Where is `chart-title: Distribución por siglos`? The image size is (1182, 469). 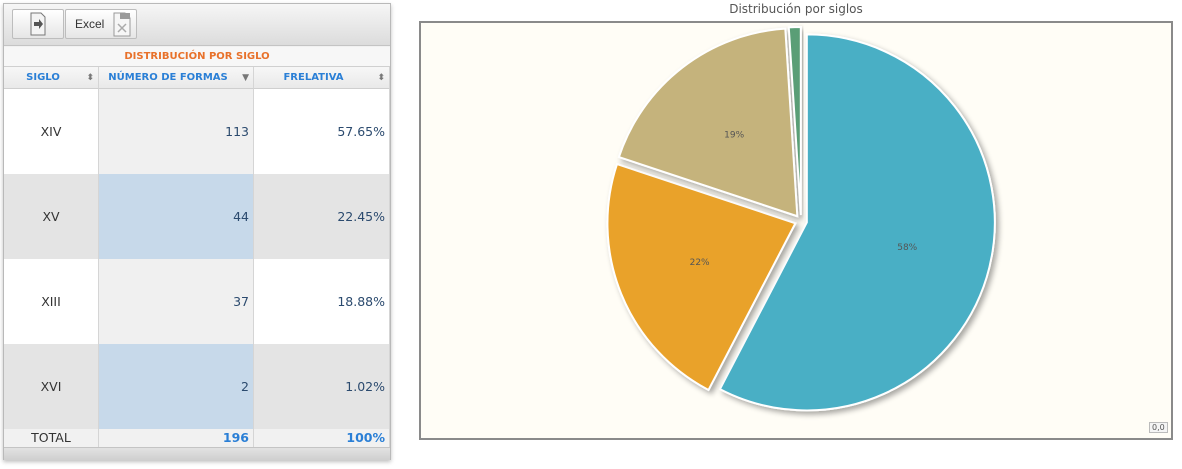
chart-title: Distribución por siglos is located at coordinates (796, 9).